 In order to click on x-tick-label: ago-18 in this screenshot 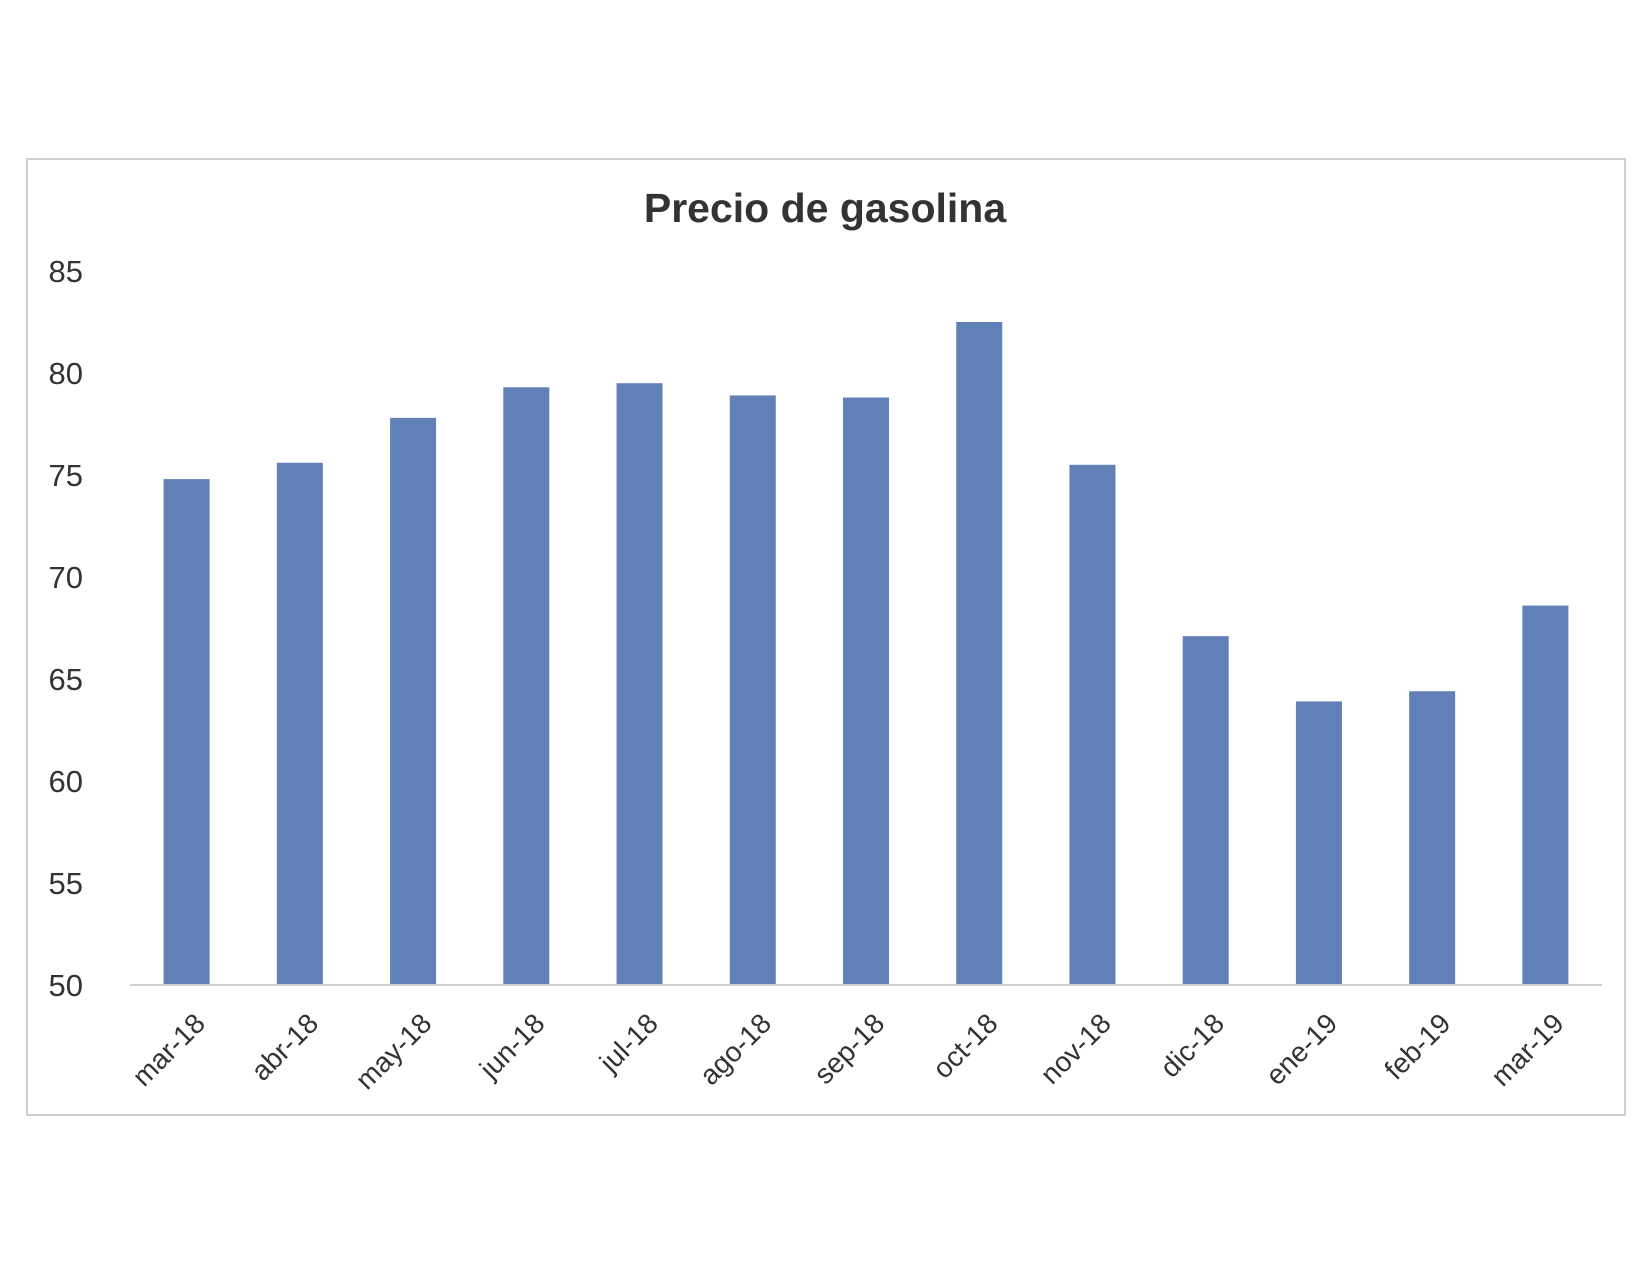, I will do `click(736, 1049)`.